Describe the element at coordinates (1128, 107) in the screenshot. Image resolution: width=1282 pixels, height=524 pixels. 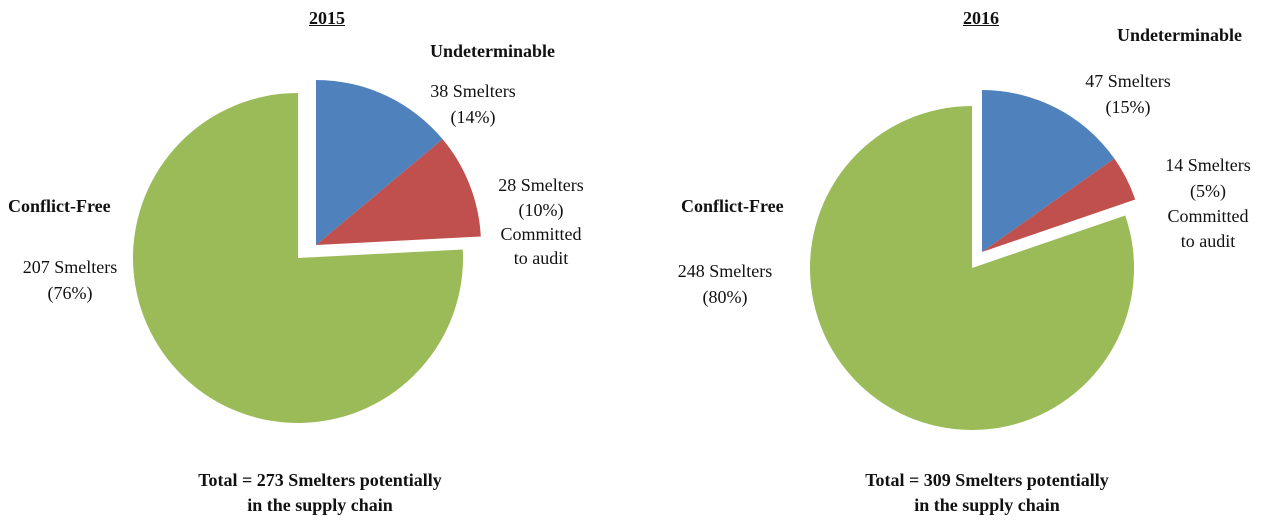
I see `undeterminable-pct-label: (15%)` at that location.